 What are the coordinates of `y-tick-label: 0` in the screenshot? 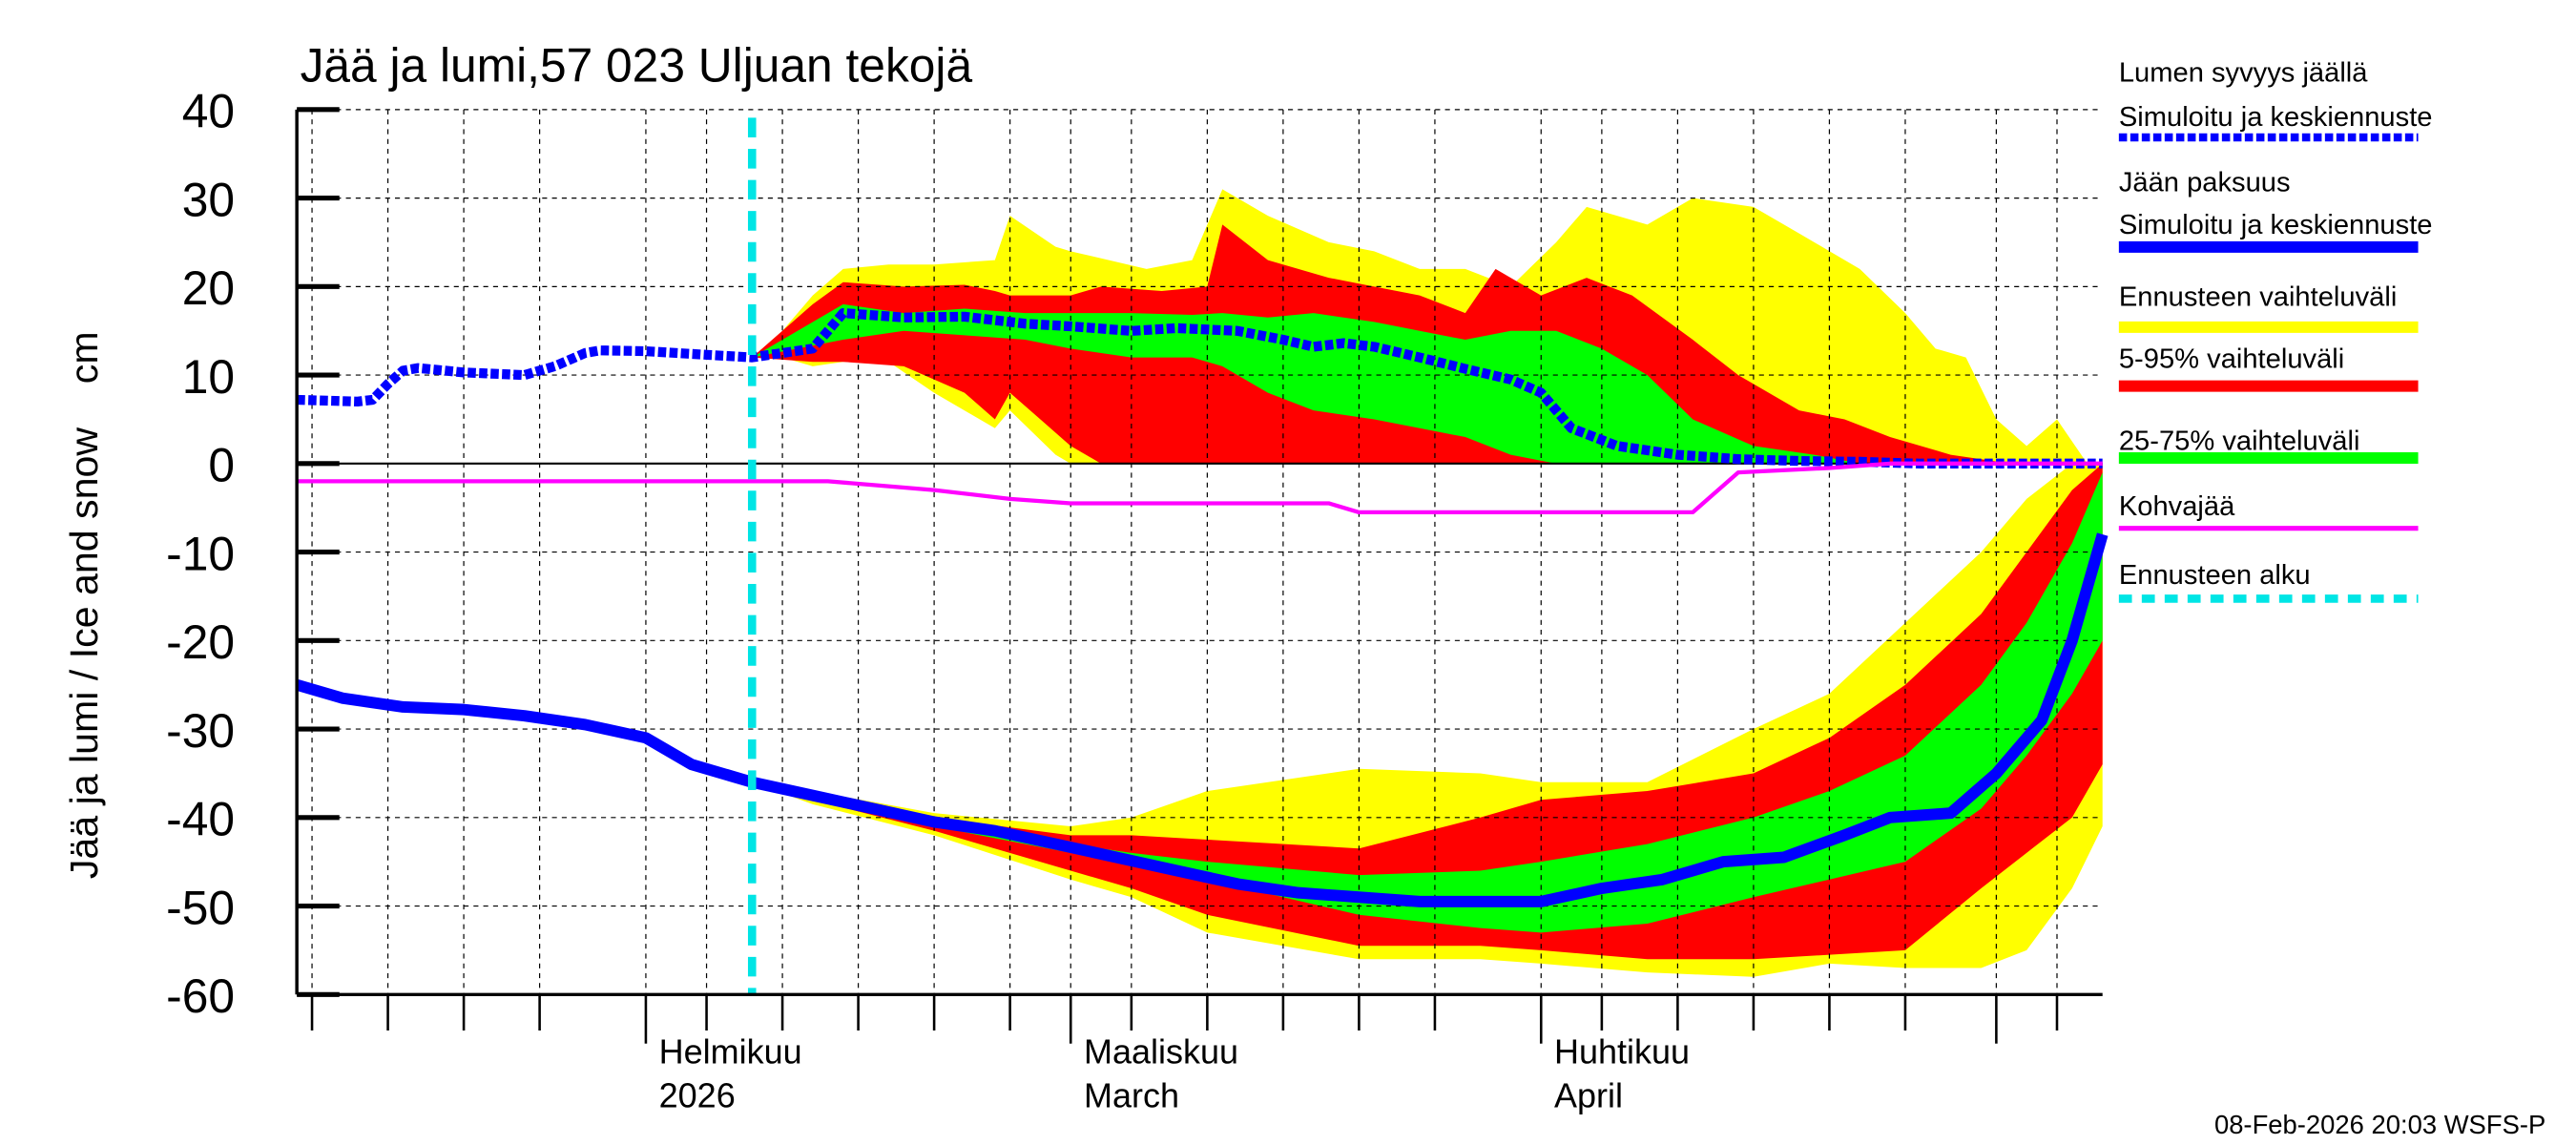 It's located at (221, 465).